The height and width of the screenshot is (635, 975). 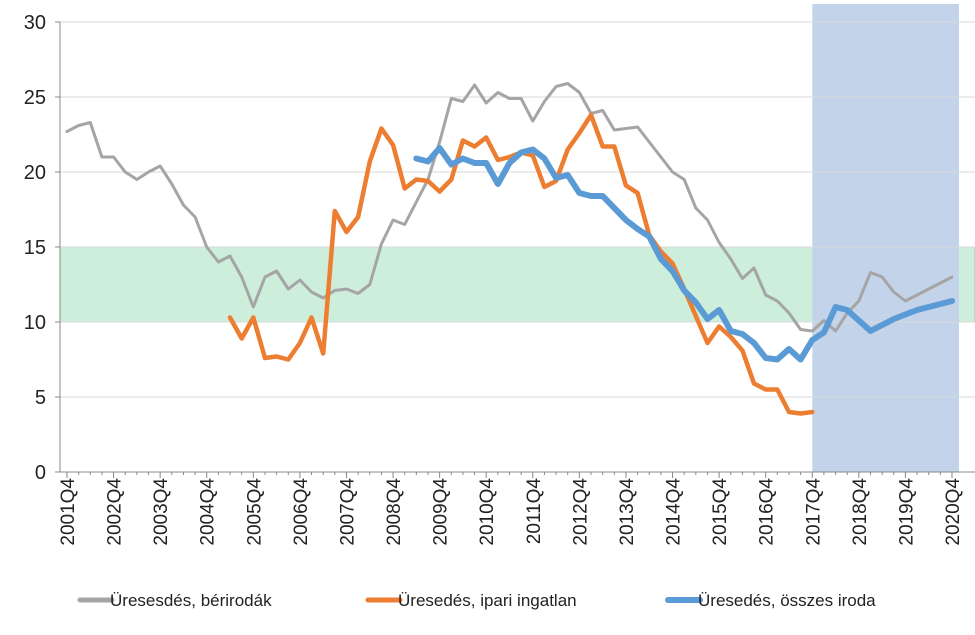 What do you see at coordinates (813, 512) in the screenshot?
I see `x-tick-label-2017Q4: 2017Q4` at bounding box center [813, 512].